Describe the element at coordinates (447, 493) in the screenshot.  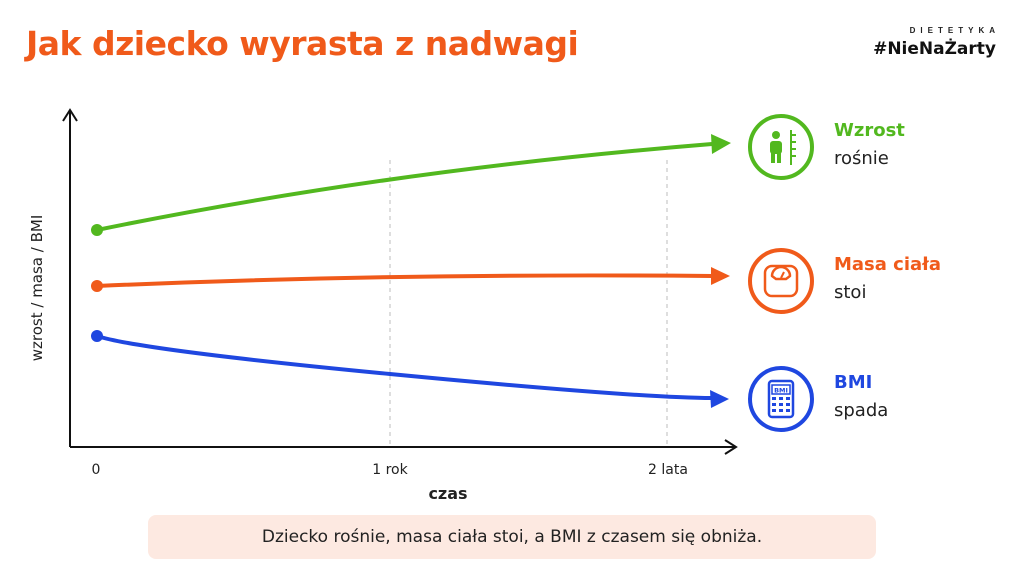
I see `x-axis-label: czas` at that location.